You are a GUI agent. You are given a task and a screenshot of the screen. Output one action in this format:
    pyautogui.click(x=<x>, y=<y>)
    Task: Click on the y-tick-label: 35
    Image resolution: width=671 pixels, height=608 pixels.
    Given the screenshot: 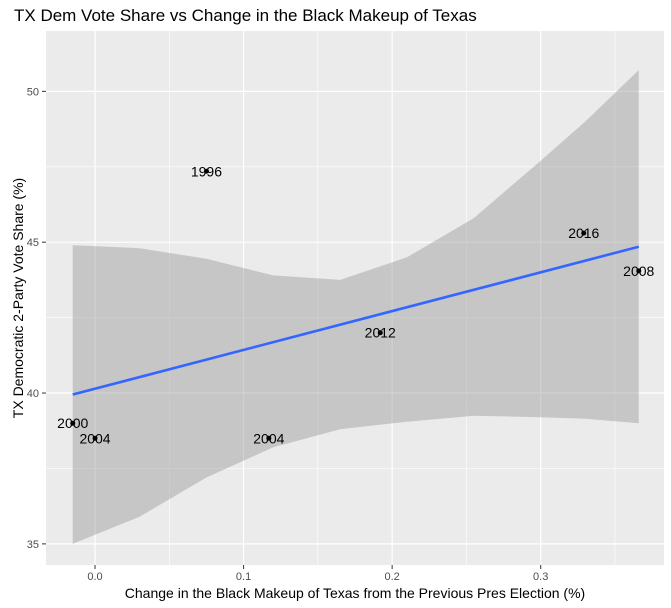 What is the action you would take?
    pyautogui.click(x=33, y=545)
    